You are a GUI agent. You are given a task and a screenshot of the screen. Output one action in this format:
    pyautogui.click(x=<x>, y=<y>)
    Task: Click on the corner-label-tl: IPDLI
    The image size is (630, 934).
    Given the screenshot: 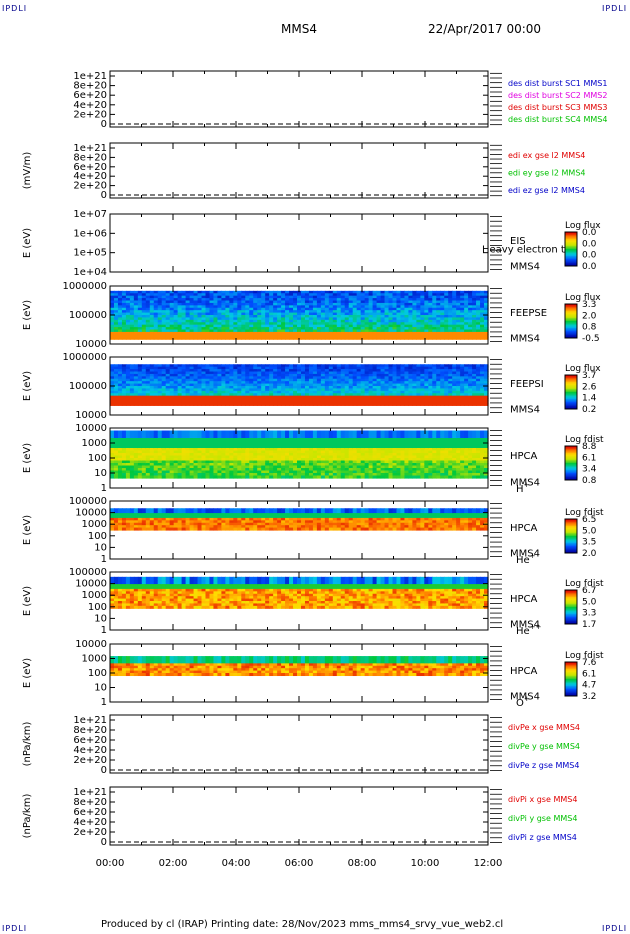 What is the action you would take?
    pyautogui.click(x=15, y=8)
    